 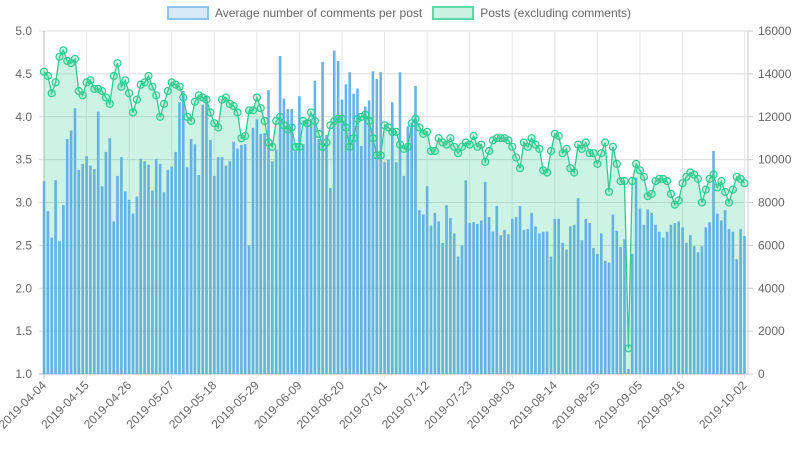 What do you see at coordinates (531, 13) in the screenshot?
I see `legend-item-posts: Posts (excluding comments)` at bounding box center [531, 13].